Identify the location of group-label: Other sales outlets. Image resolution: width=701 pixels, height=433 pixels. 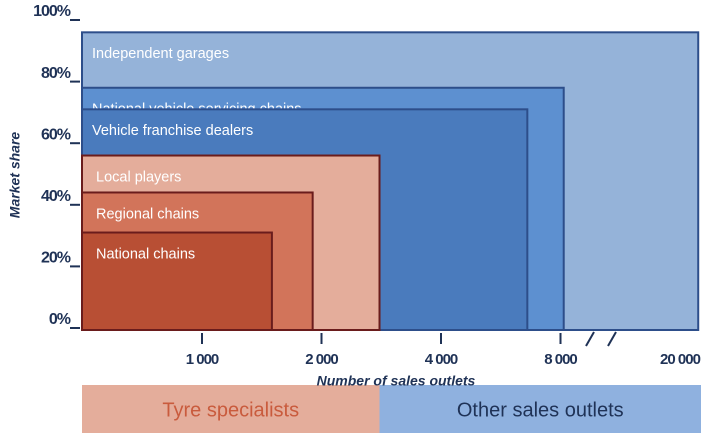
(540, 410).